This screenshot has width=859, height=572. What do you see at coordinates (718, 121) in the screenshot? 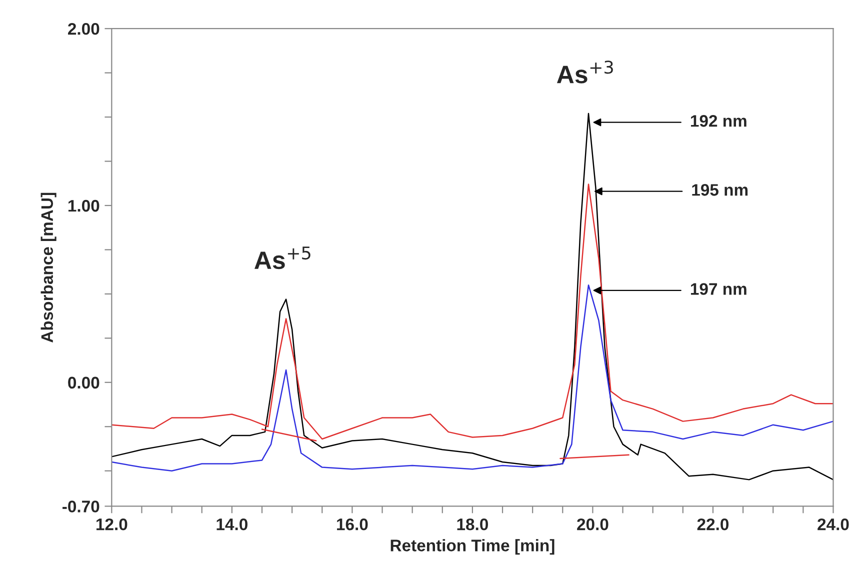
I see `annotation: 192 nm` at bounding box center [718, 121].